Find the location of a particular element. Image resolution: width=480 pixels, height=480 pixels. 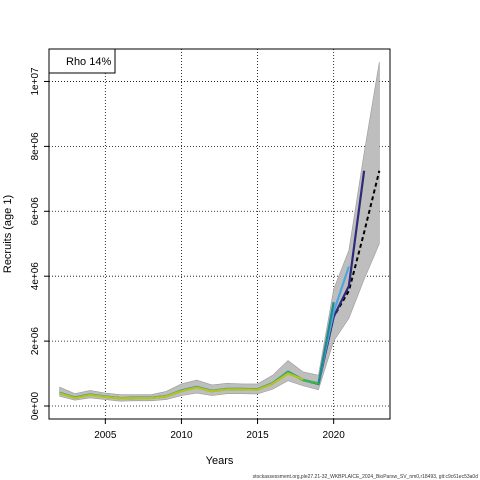

x-axis: 2005 2010 2015 2020 is located at coordinates (219, 430).